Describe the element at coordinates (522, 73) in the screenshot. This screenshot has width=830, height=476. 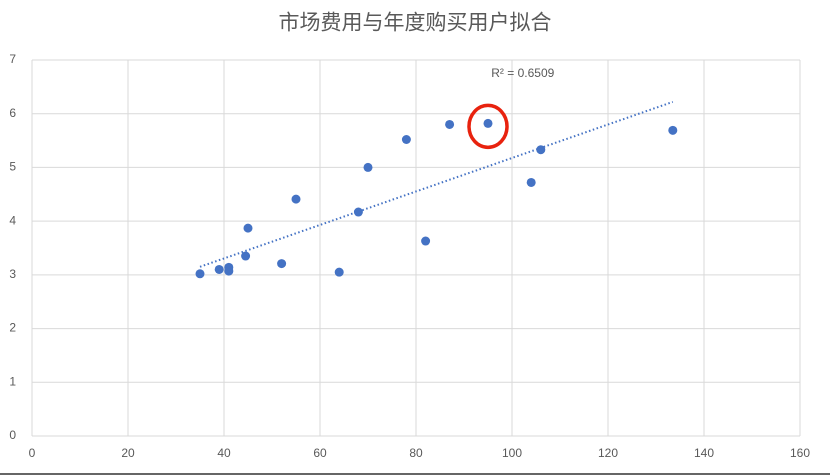
I see `trendline-label: R² = 0.6509` at that location.